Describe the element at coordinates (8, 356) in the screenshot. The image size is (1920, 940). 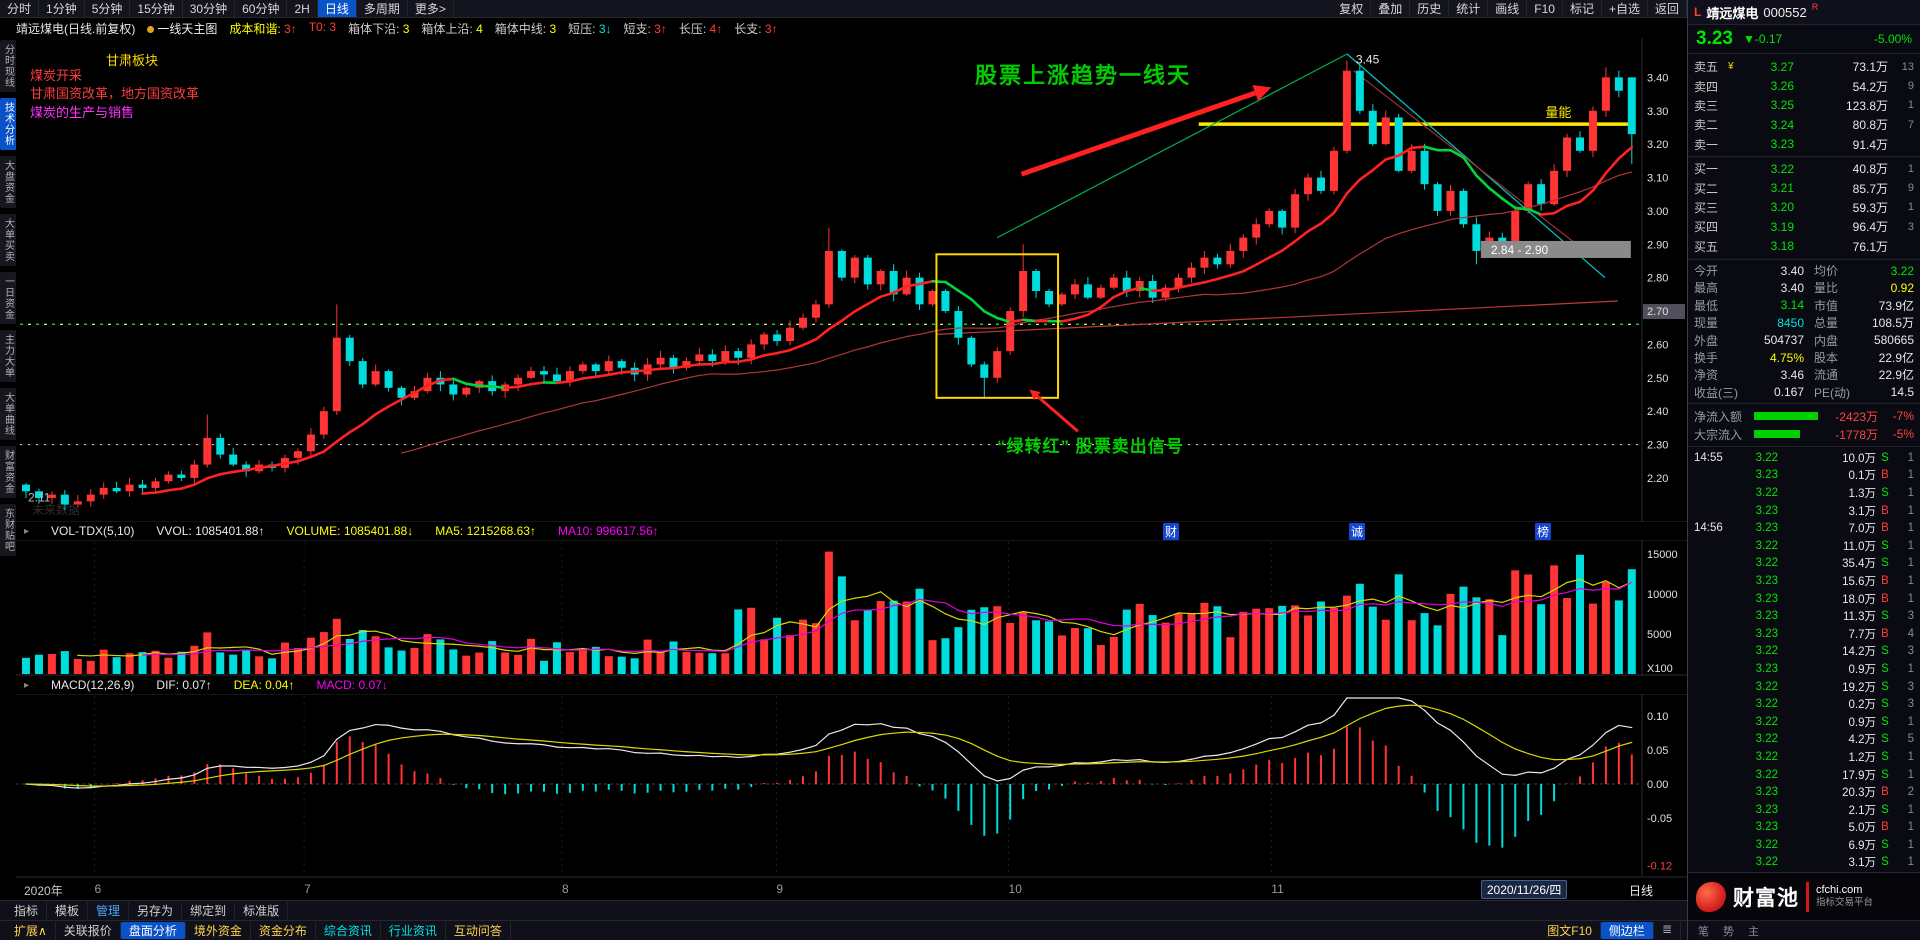
I see `sidebar-tab-主力大单: 主力大单` at that location.